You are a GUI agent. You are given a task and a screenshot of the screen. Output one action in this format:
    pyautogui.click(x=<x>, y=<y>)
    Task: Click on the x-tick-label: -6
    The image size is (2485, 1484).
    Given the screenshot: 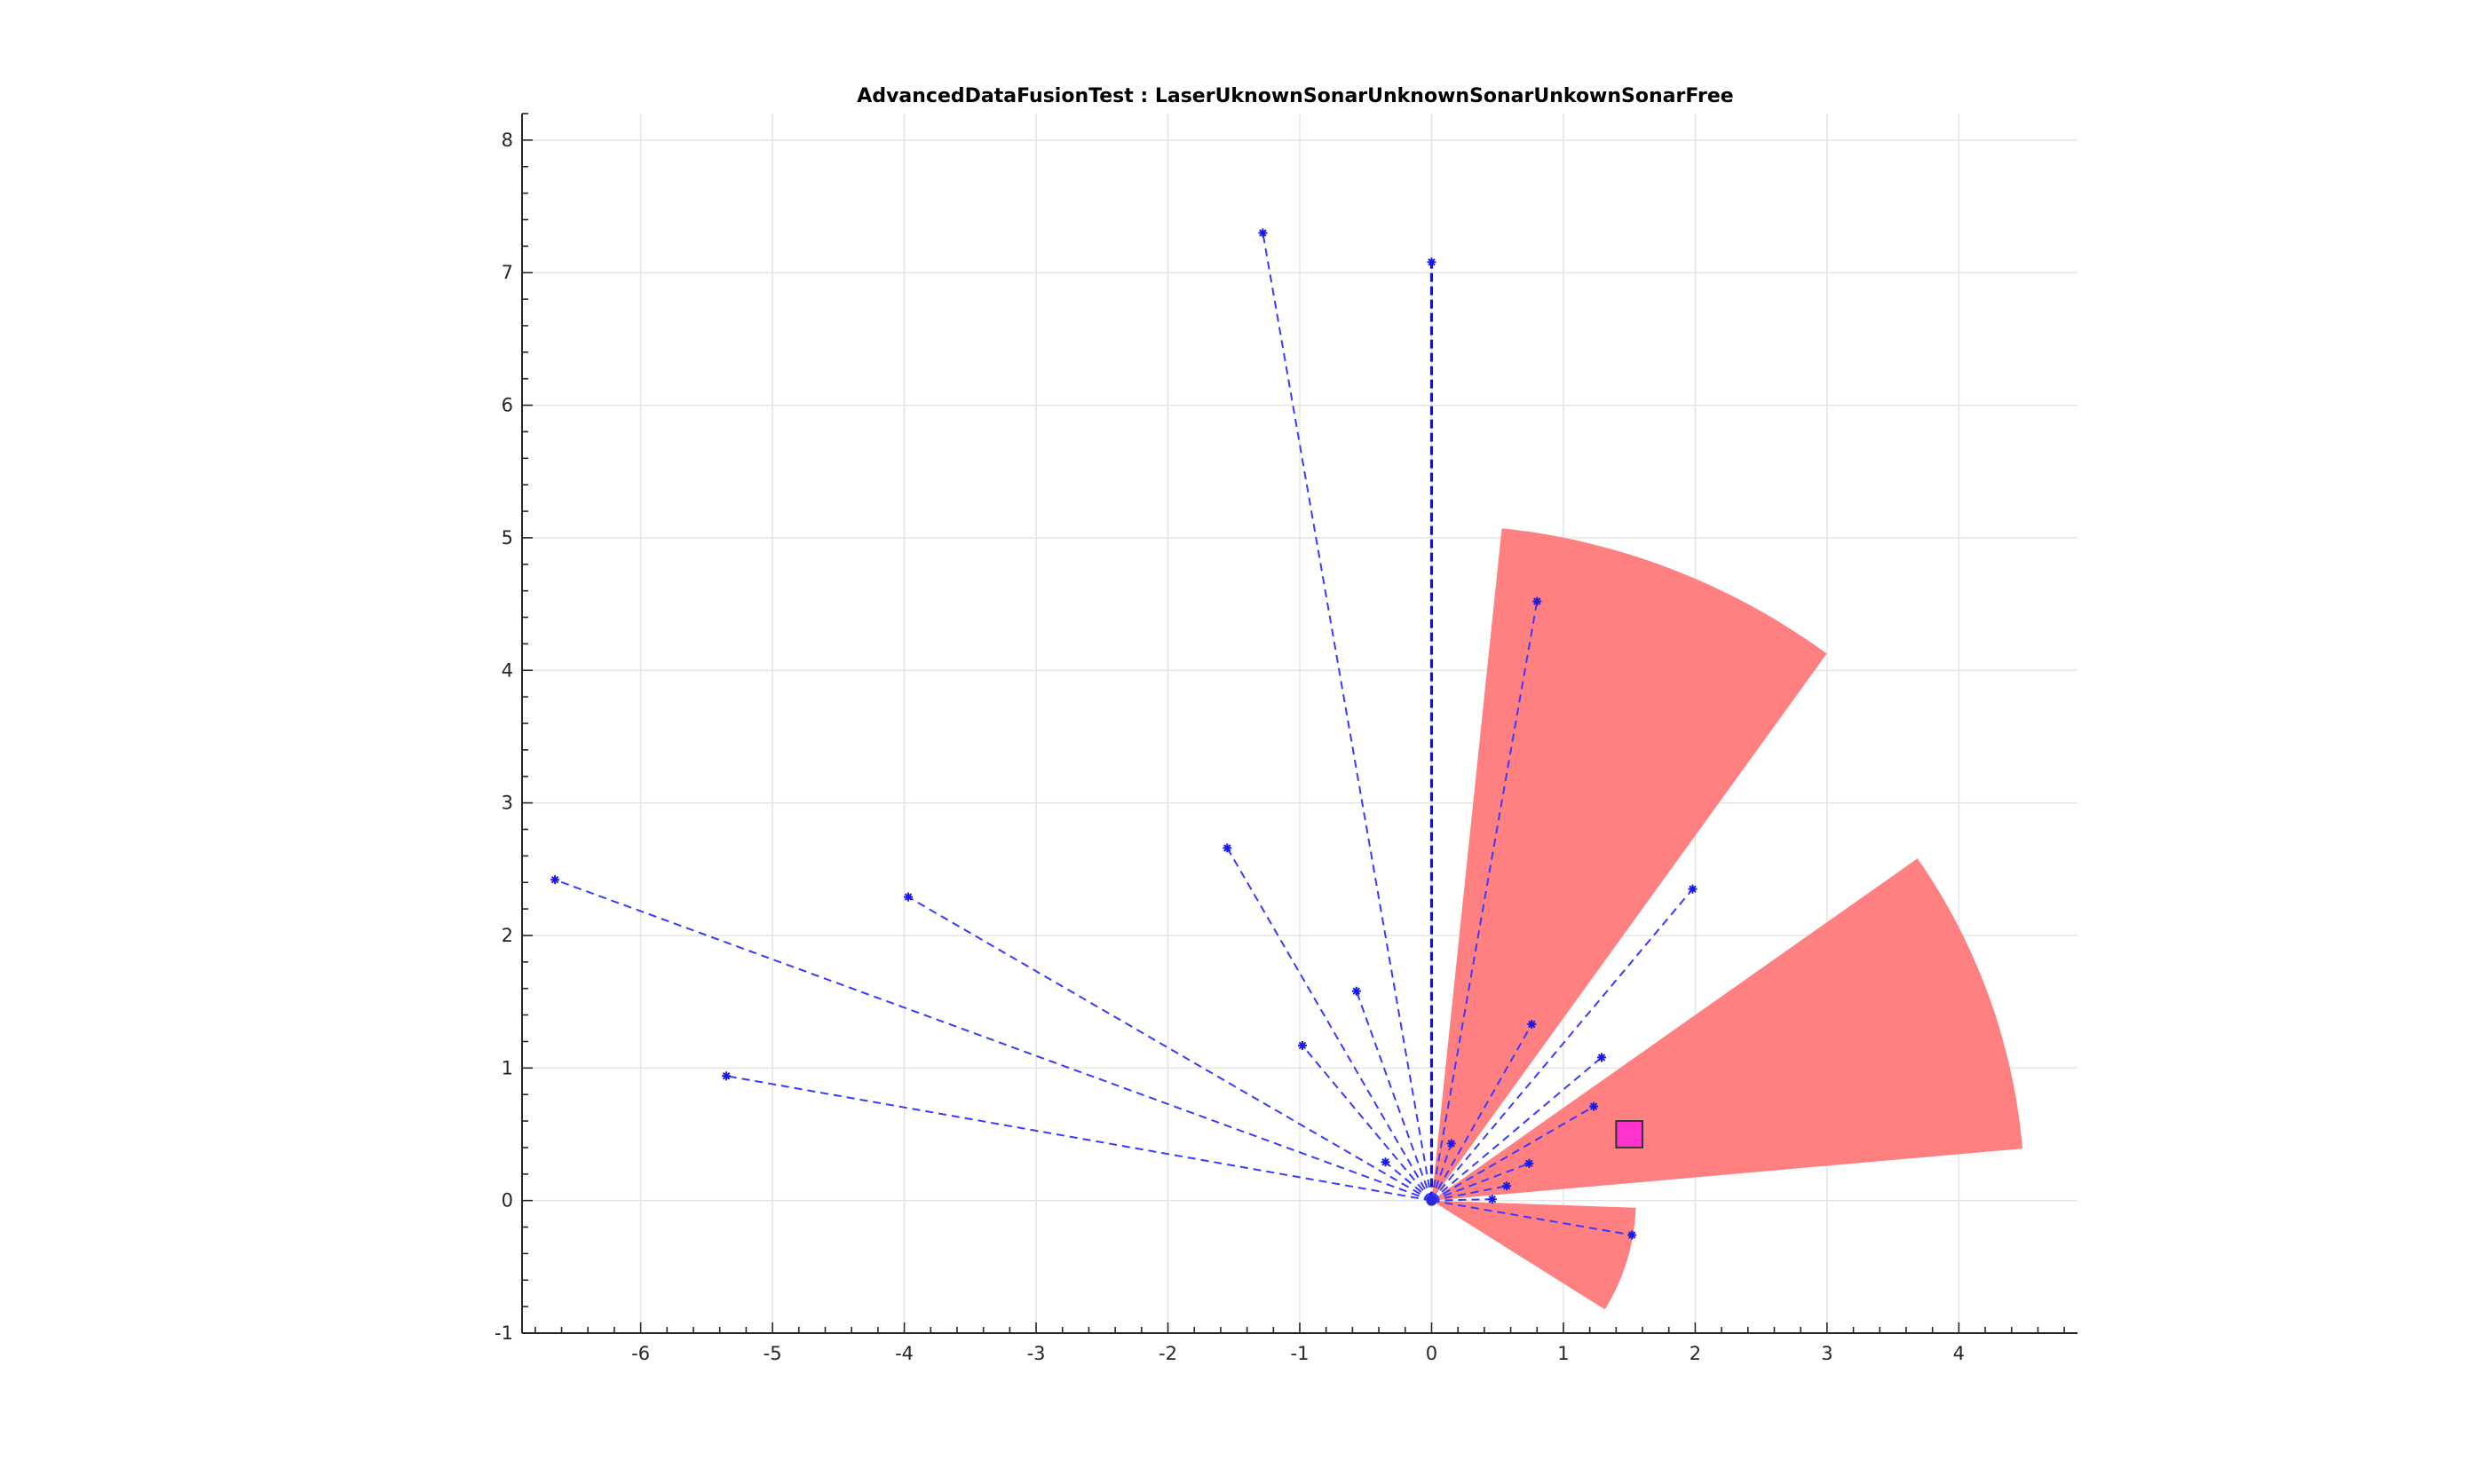 What is the action you would take?
    pyautogui.click(x=640, y=1354)
    